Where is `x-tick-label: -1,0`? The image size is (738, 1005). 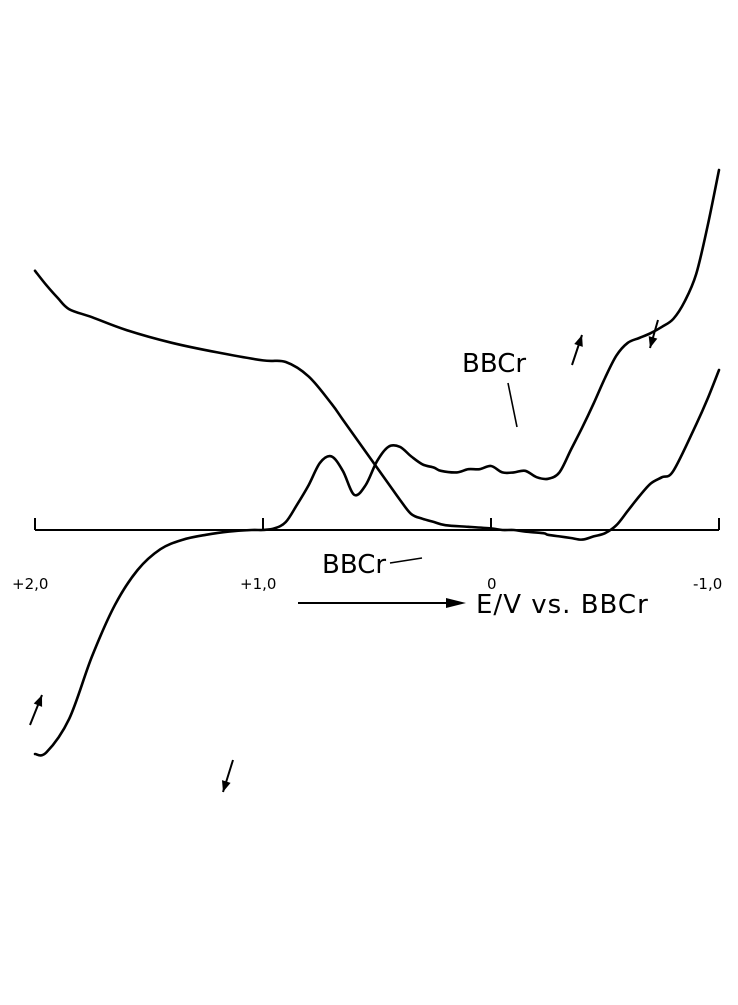 x-tick-label: -1,0 is located at coordinates (707, 584).